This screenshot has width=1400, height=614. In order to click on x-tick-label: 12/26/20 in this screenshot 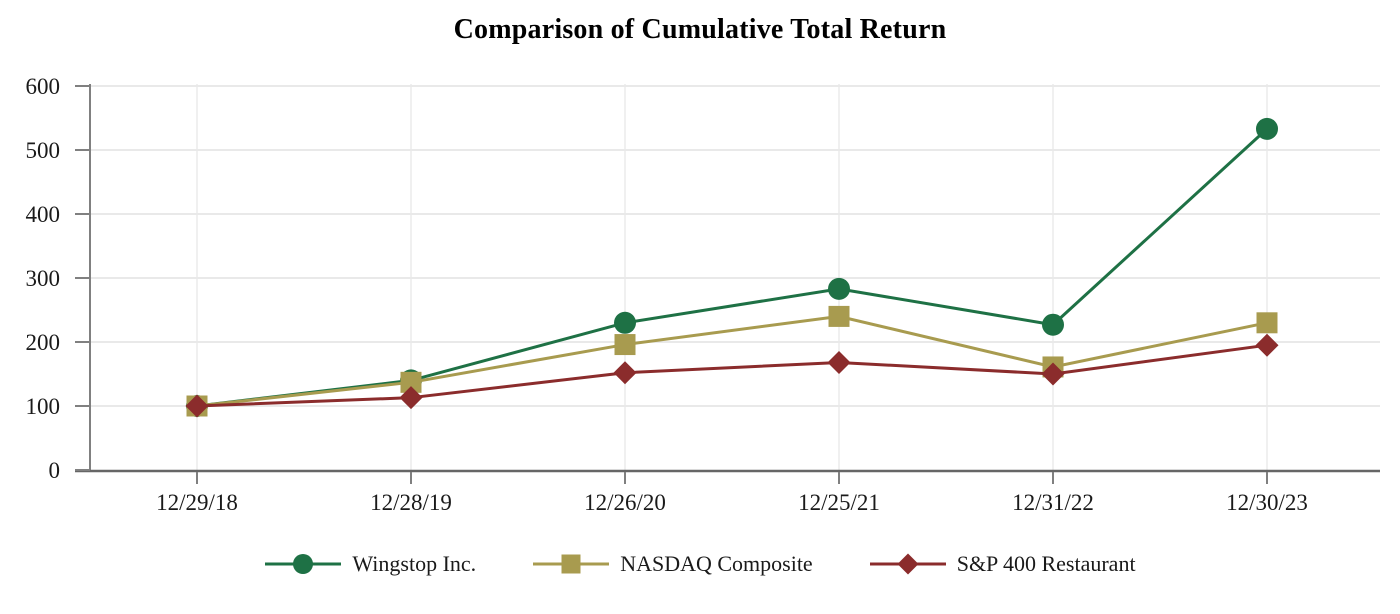, I will do `click(625, 502)`.